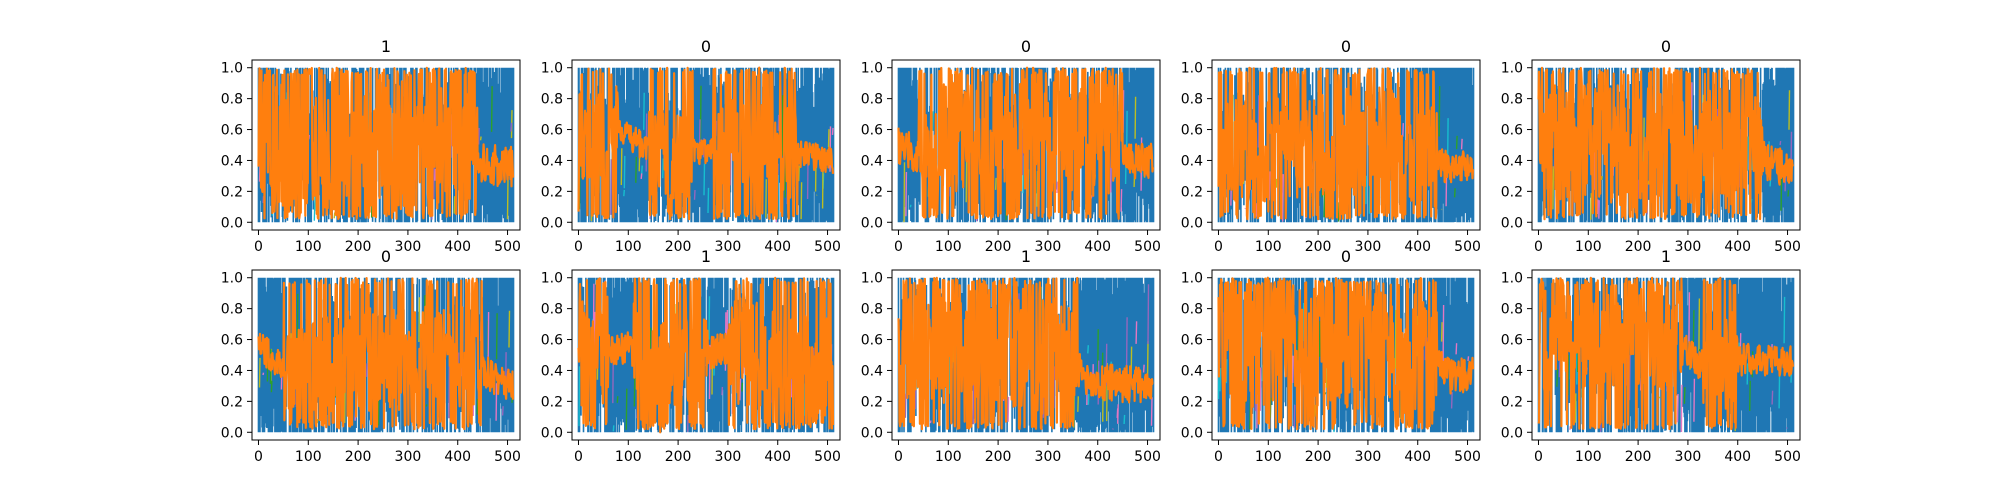 This screenshot has width=2000, height=500. I want to click on subplot-3: 0 100 200 300 400 500 0.0 0.2 0.4 0.6 0.8 1.0 0, so click(1011, 146).